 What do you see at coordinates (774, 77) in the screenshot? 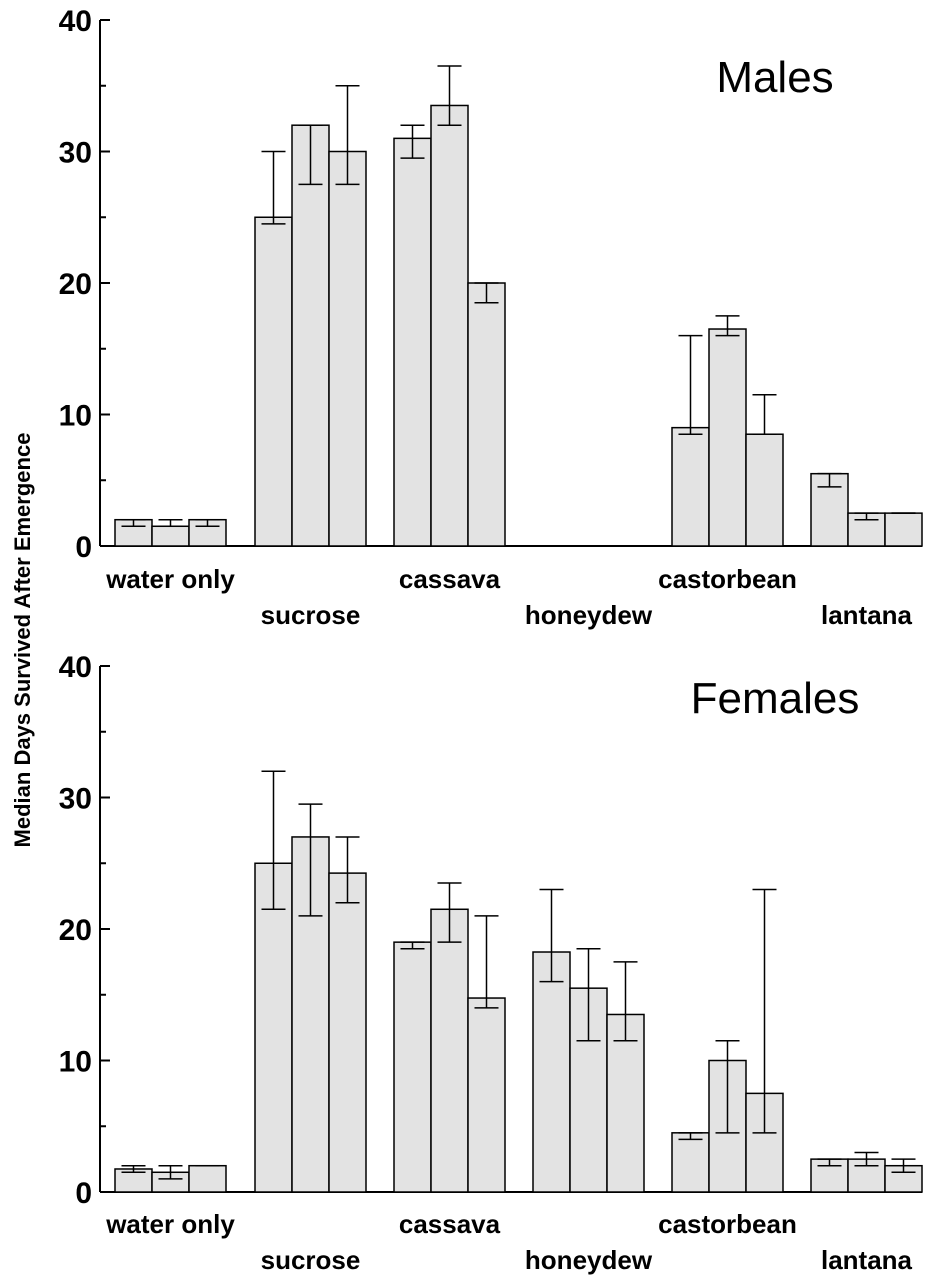
I see `panel-title: Males` at bounding box center [774, 77].